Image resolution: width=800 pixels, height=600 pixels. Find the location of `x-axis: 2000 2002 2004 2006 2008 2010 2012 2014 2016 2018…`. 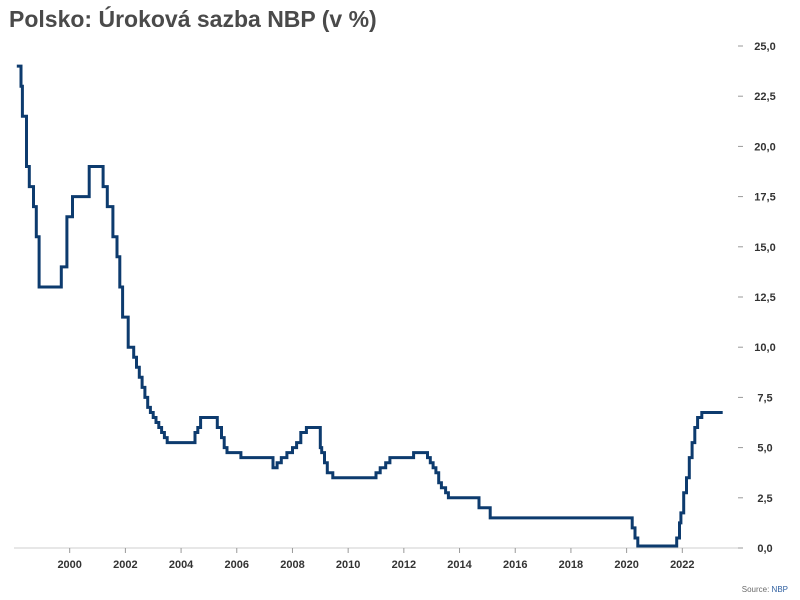

x-axis: 2000 2002 2004 2006 2008 2010 2012 2014 2016 2018… is located at coordinates (376, 559).